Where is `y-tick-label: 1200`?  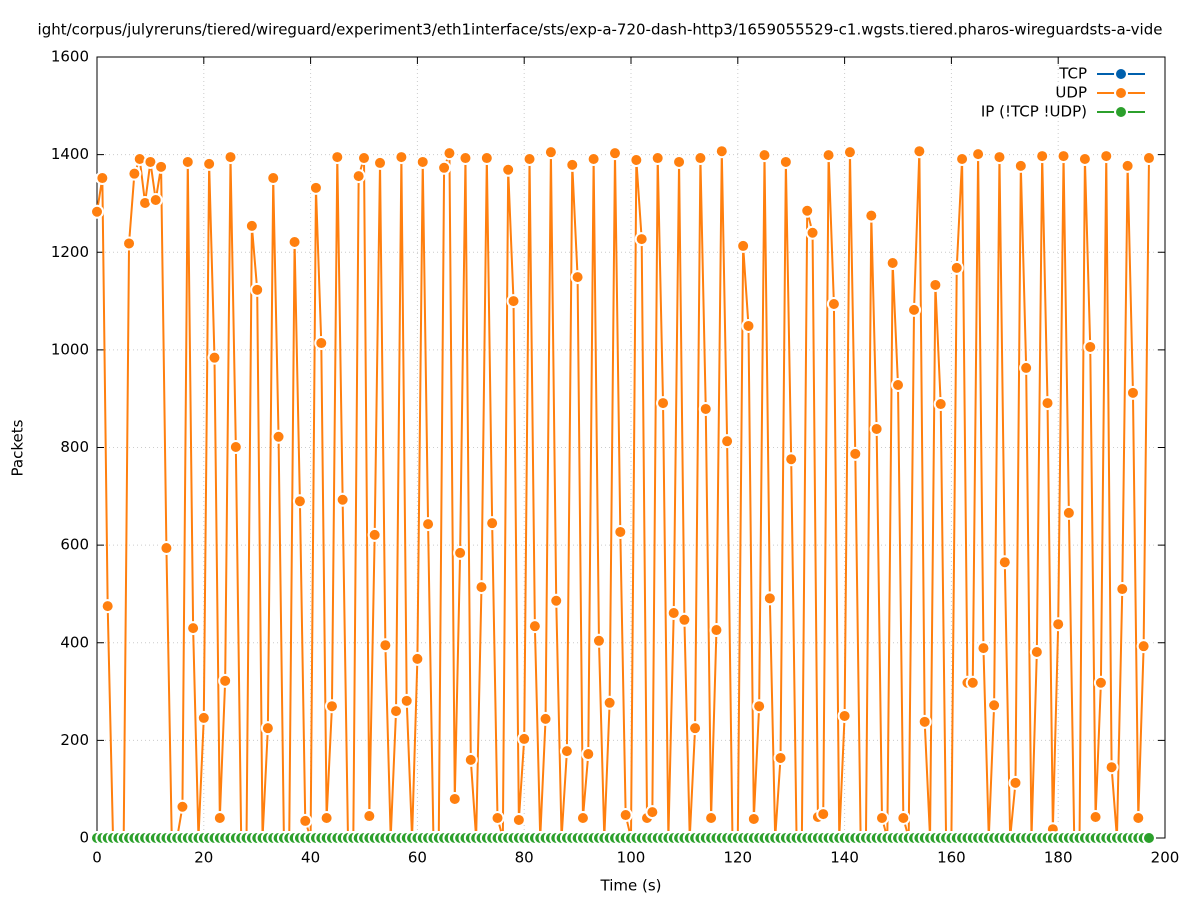
y-tick-label: 1200 is located at coordinates (70, 252).